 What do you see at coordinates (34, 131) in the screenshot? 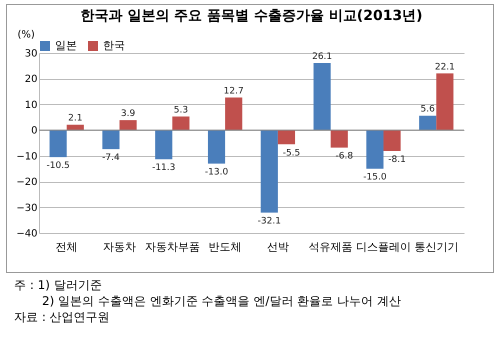
I see `y-tick-label: 0` at bounding box center [34, 131].